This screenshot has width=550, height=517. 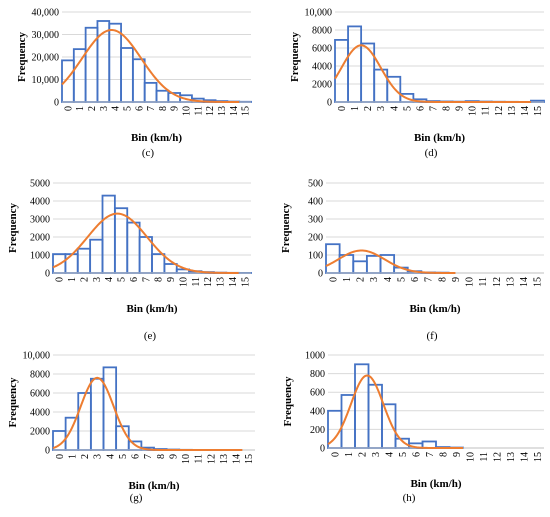 What do you see at coordinates (322, 449) in the screenshot?
I see `y-tick-label: 0` at bounding box center [322, 449].